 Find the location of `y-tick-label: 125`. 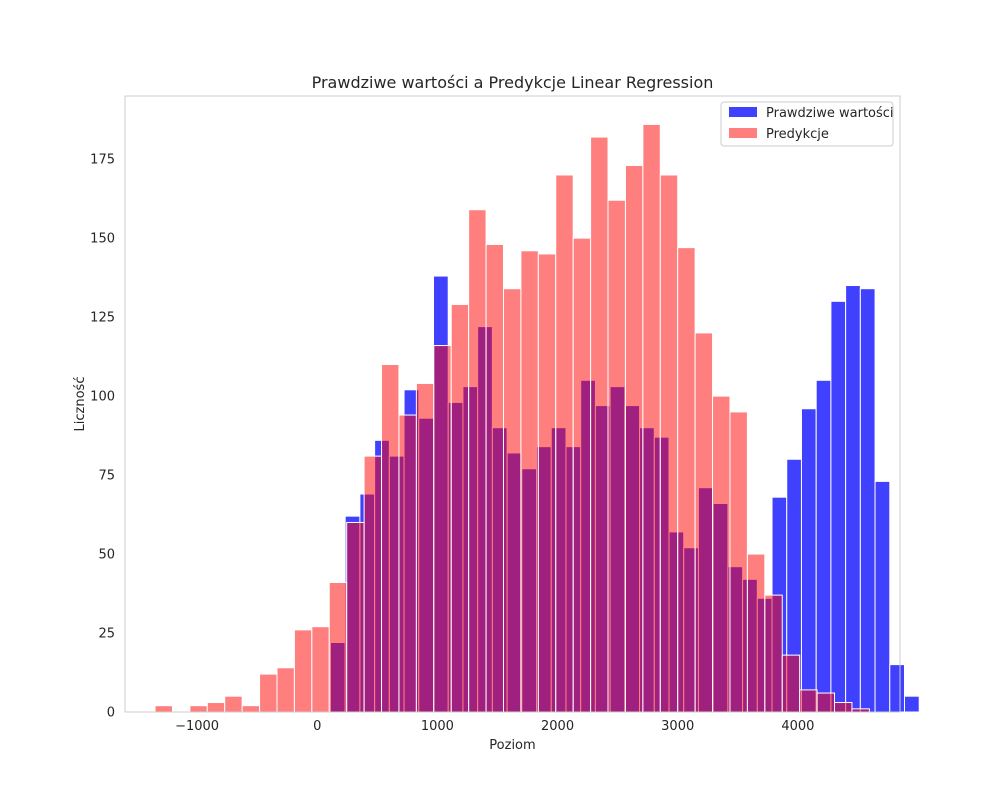

y-tick-label: 125 is located at coordinates (102, 318).